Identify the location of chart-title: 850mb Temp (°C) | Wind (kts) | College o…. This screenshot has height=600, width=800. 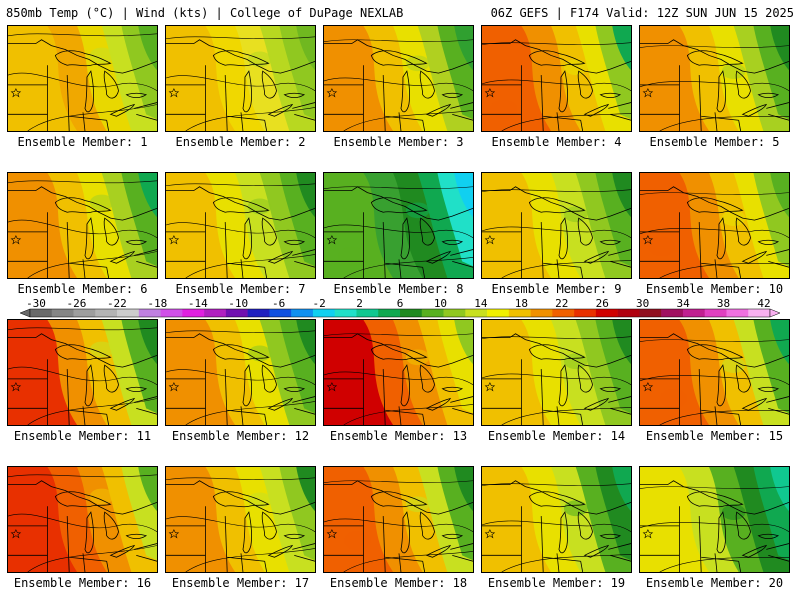
(205, 13).